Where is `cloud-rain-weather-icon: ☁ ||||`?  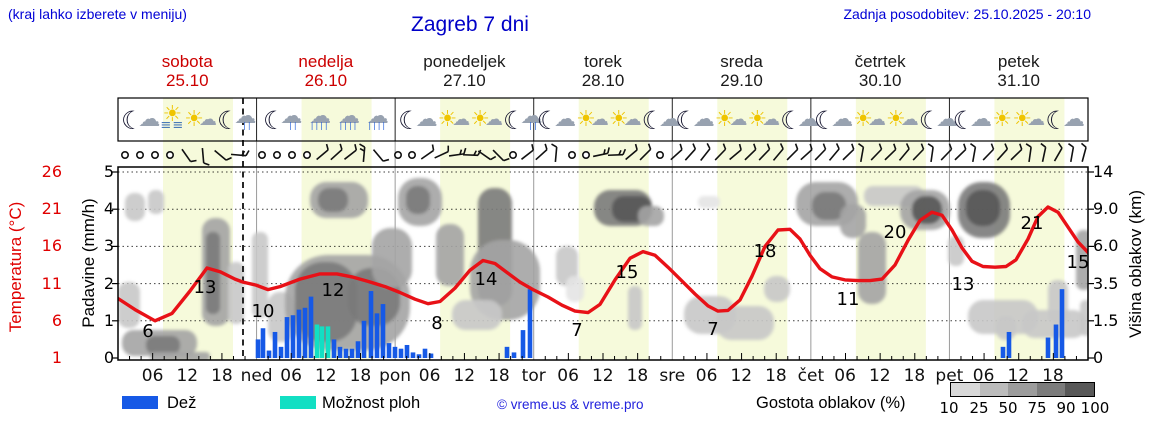
cloud-rain-weather-icon: ☁ |||| is located at coordinates (378, 118).